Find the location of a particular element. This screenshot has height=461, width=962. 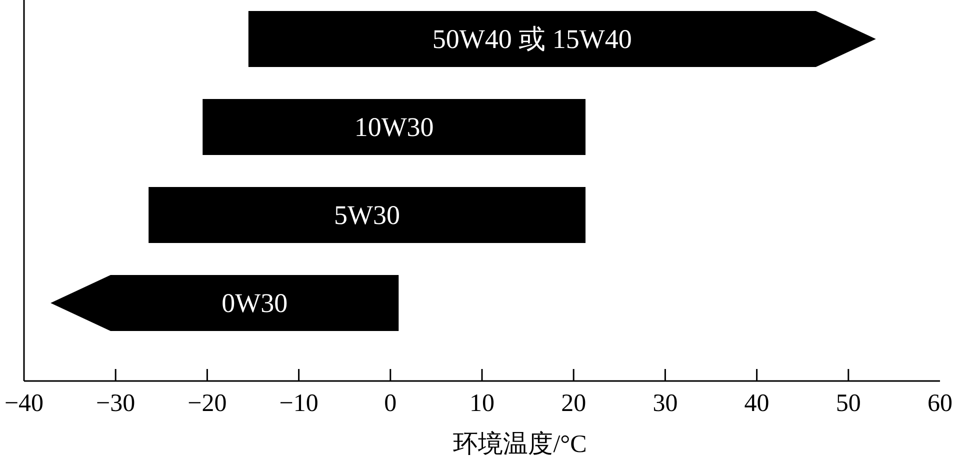

x-tick-label: −10 is located at coordinates (298, 403).